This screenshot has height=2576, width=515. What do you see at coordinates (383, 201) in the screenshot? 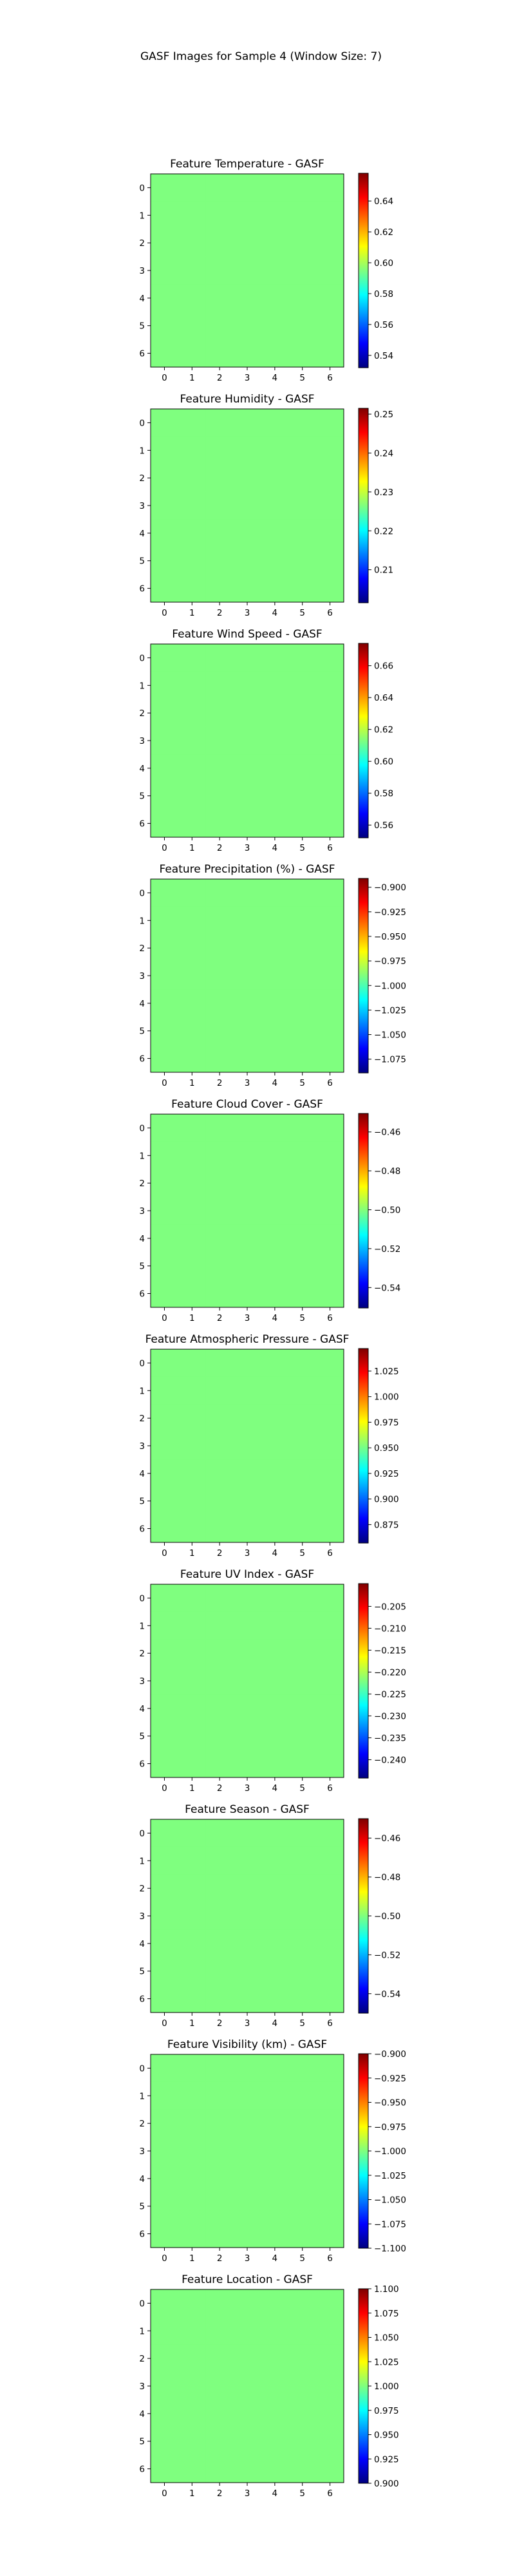
I see `colorbar-tick-label: 0.64` at bounding box center [383, 201].